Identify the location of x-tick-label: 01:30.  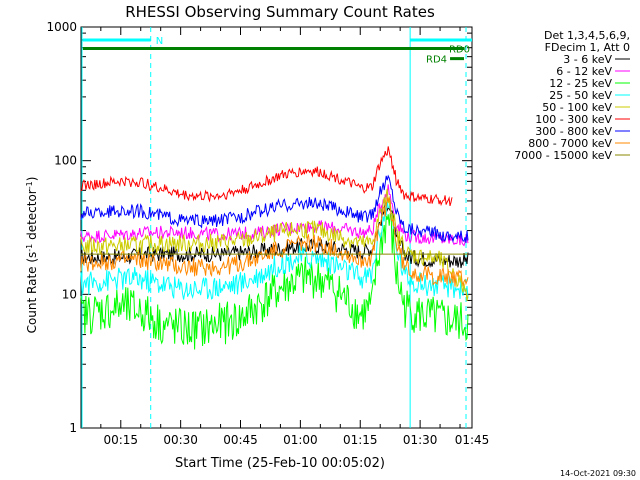
(420, 440).